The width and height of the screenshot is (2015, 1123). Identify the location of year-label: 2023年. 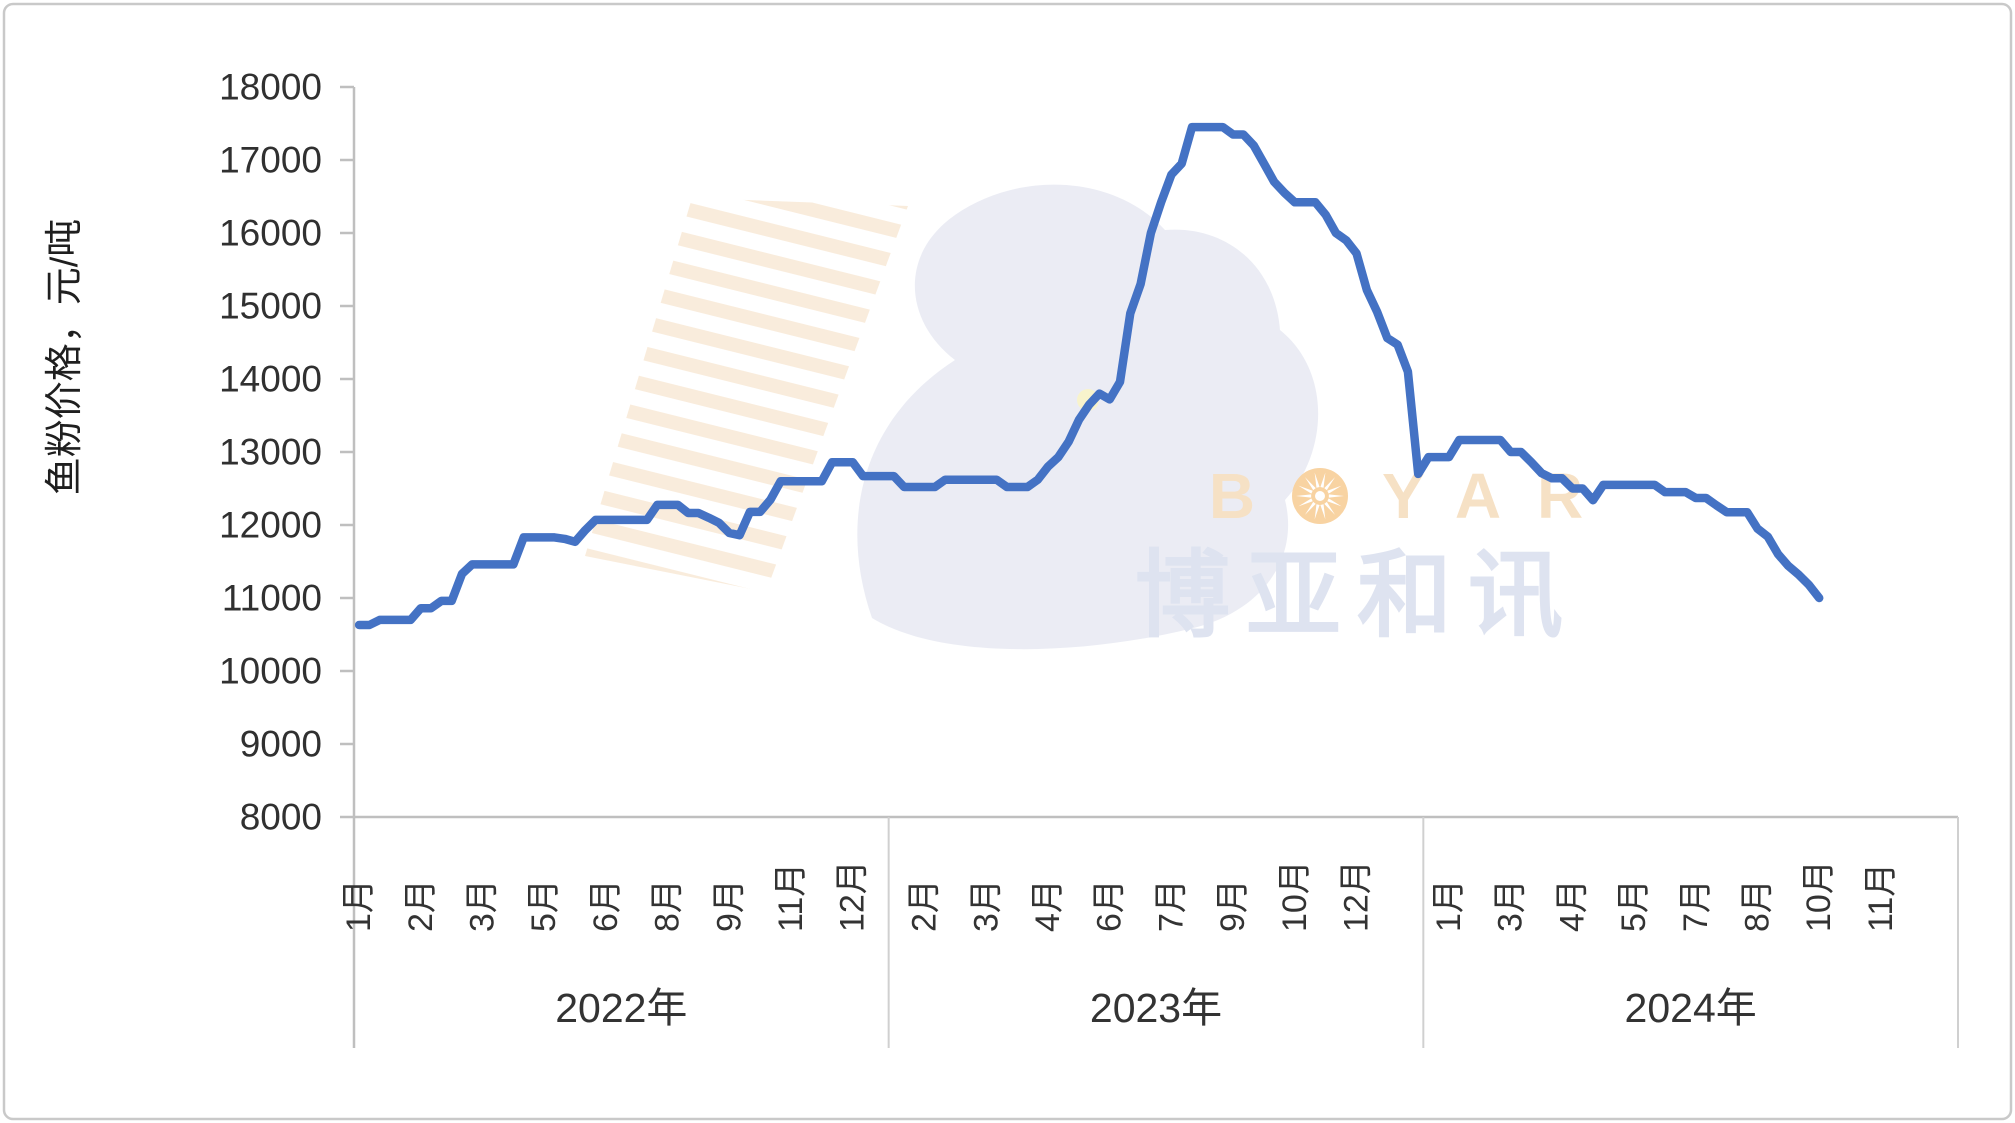
(1156, 1008).